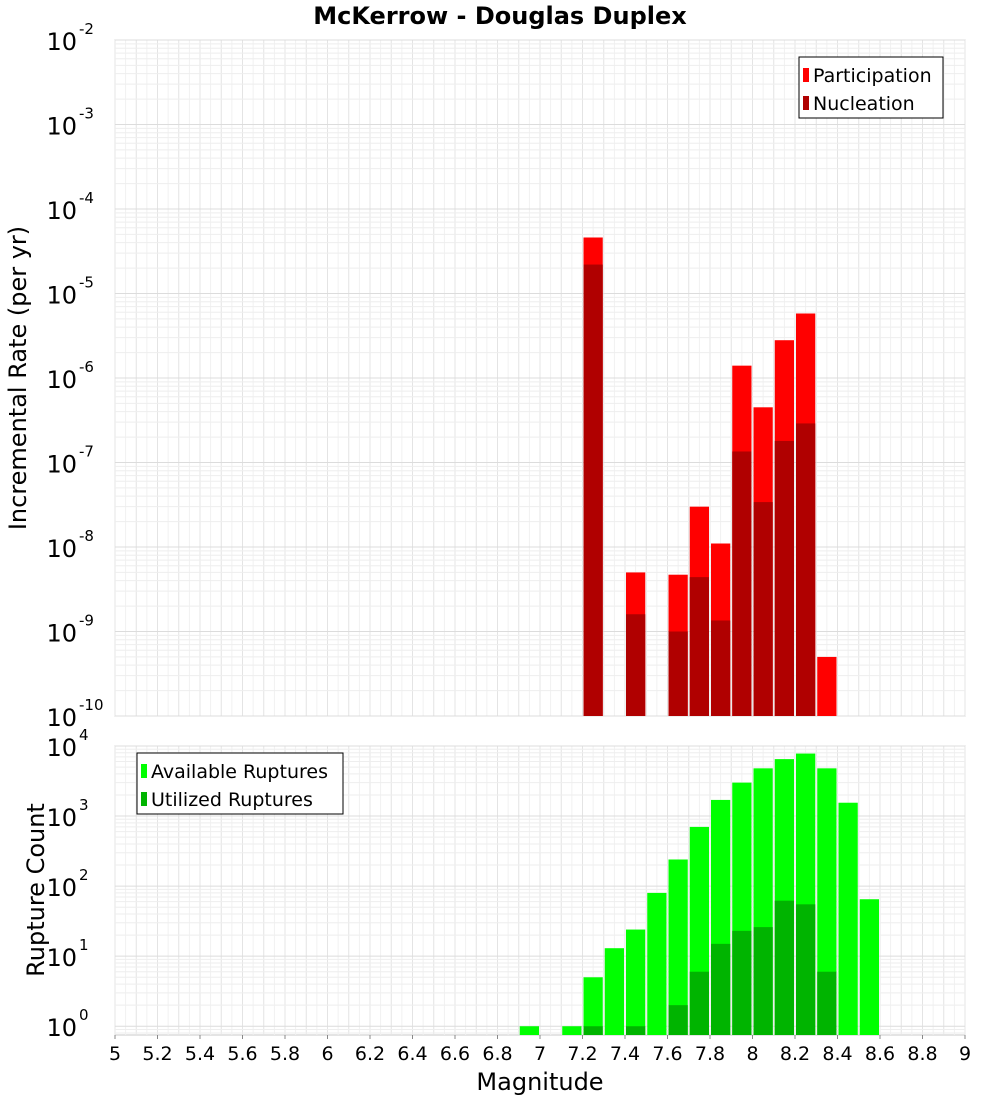 This screenshot has height=1104, width=1000. Describe the element at coordinates (157, 1054) in the screenshot. I see `x-tick-label: 5.2` at that location.